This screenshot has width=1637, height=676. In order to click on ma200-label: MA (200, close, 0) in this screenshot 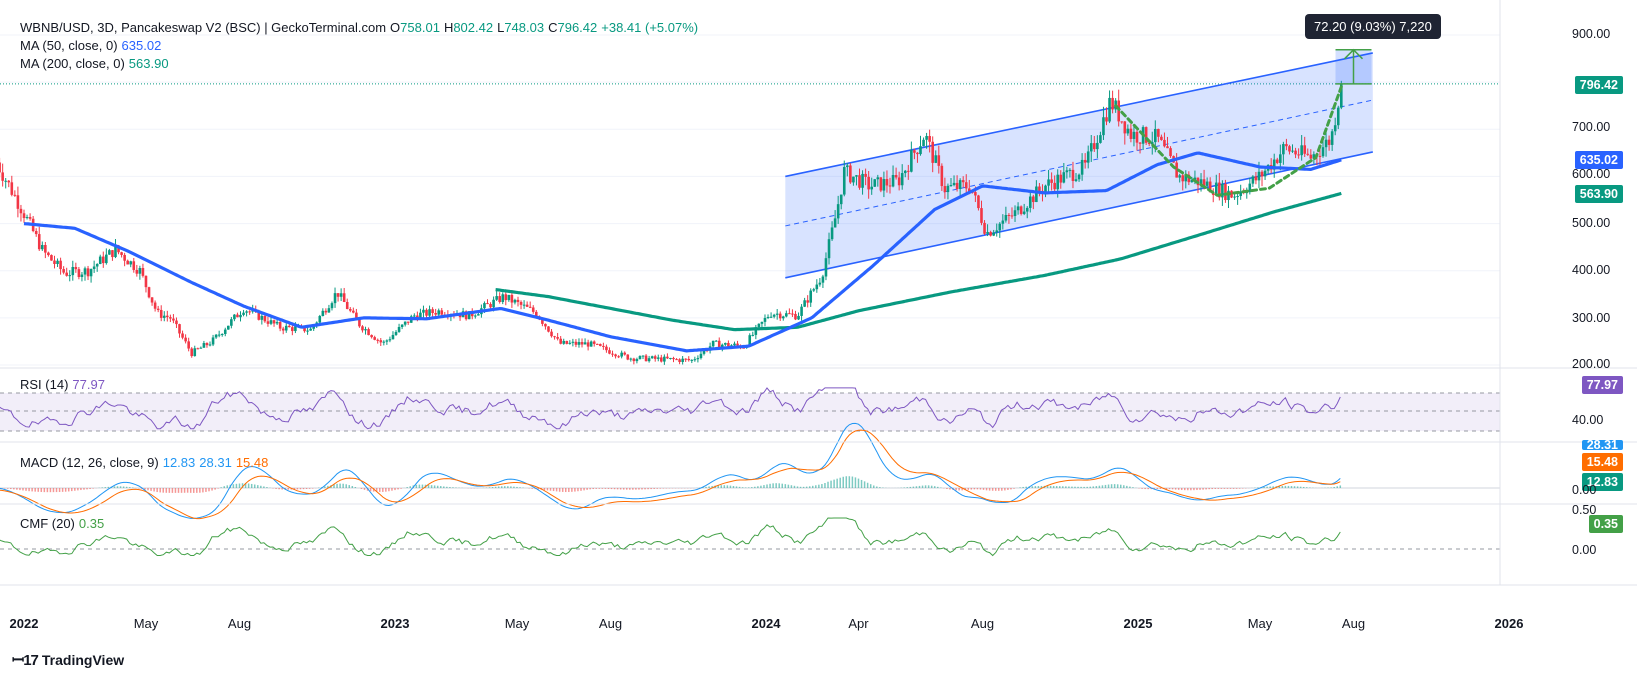, I will do `click(72, 63)`.